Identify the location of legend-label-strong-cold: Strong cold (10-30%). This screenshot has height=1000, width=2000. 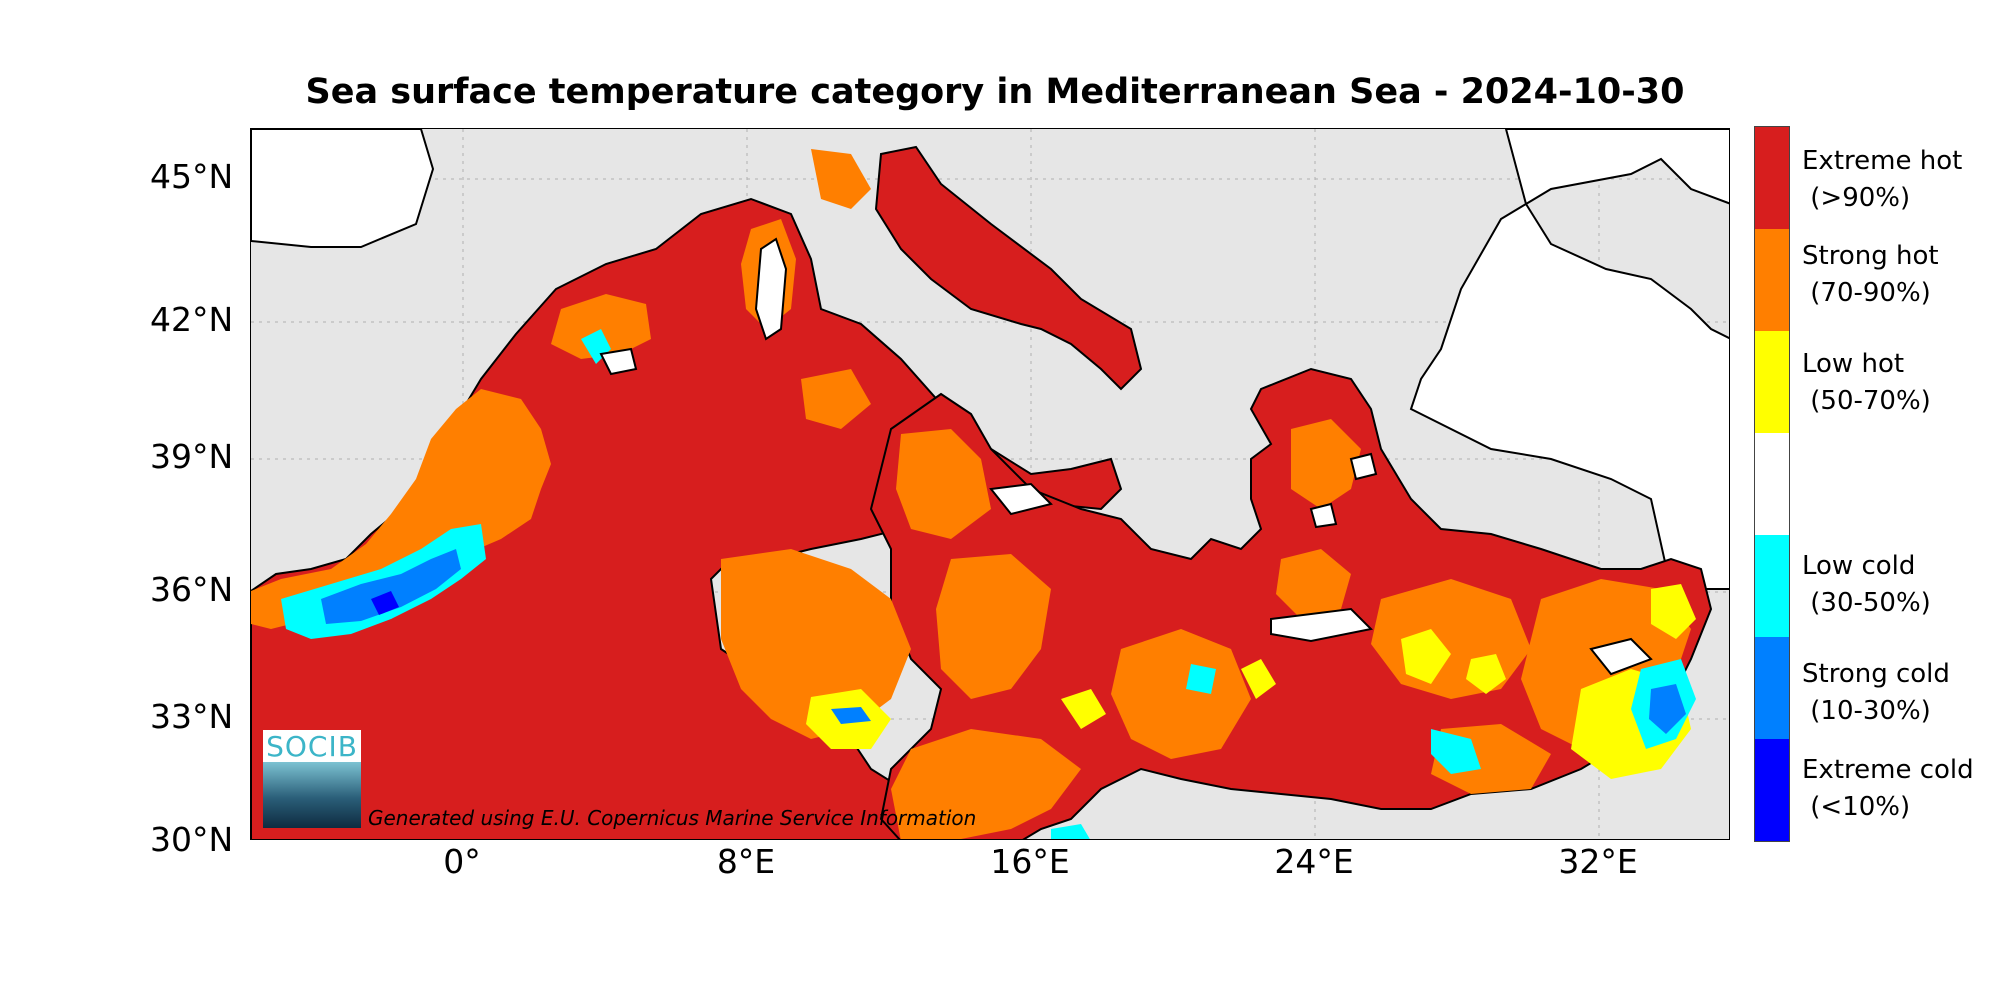
(1876, 692).